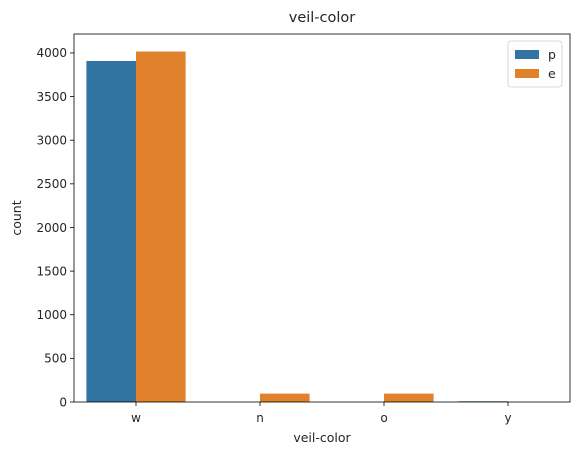  Describe the element at coordinates (51, 228) in the screenshot. I see `y-tick-label: 2000` at that location.